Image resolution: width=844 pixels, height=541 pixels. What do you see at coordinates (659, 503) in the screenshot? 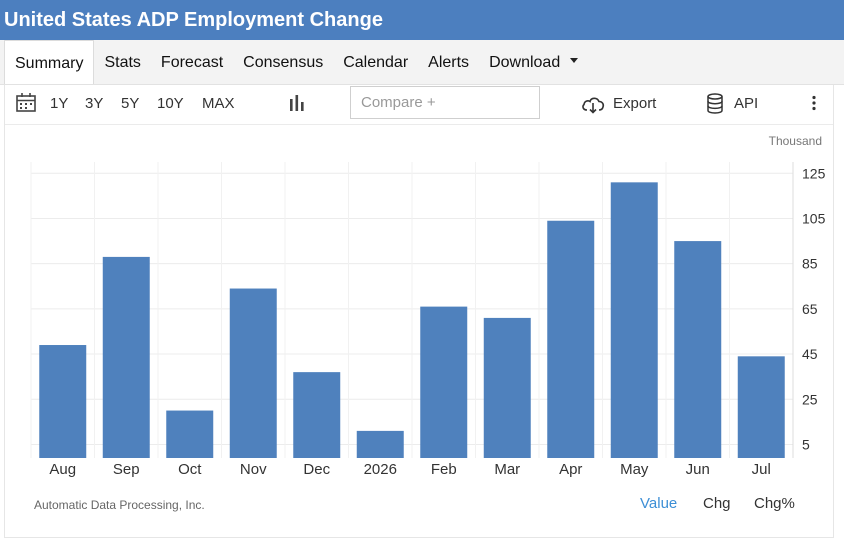
I see `mode-value-button: Value` at bounding box center [659, 503].